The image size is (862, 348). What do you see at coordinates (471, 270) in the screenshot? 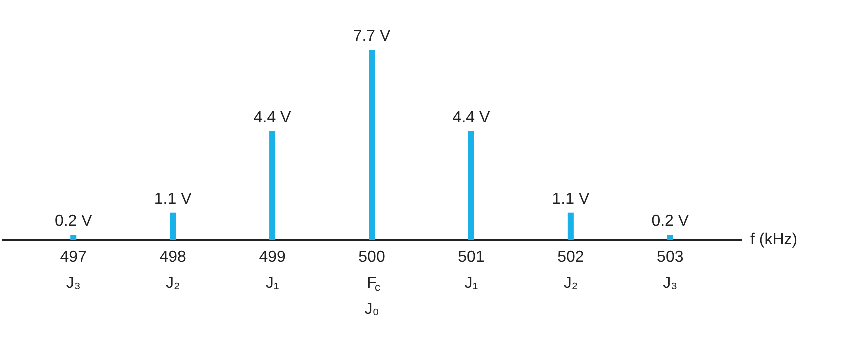
I see `category-label: 501 J₁` at bounding box center [471, 270].